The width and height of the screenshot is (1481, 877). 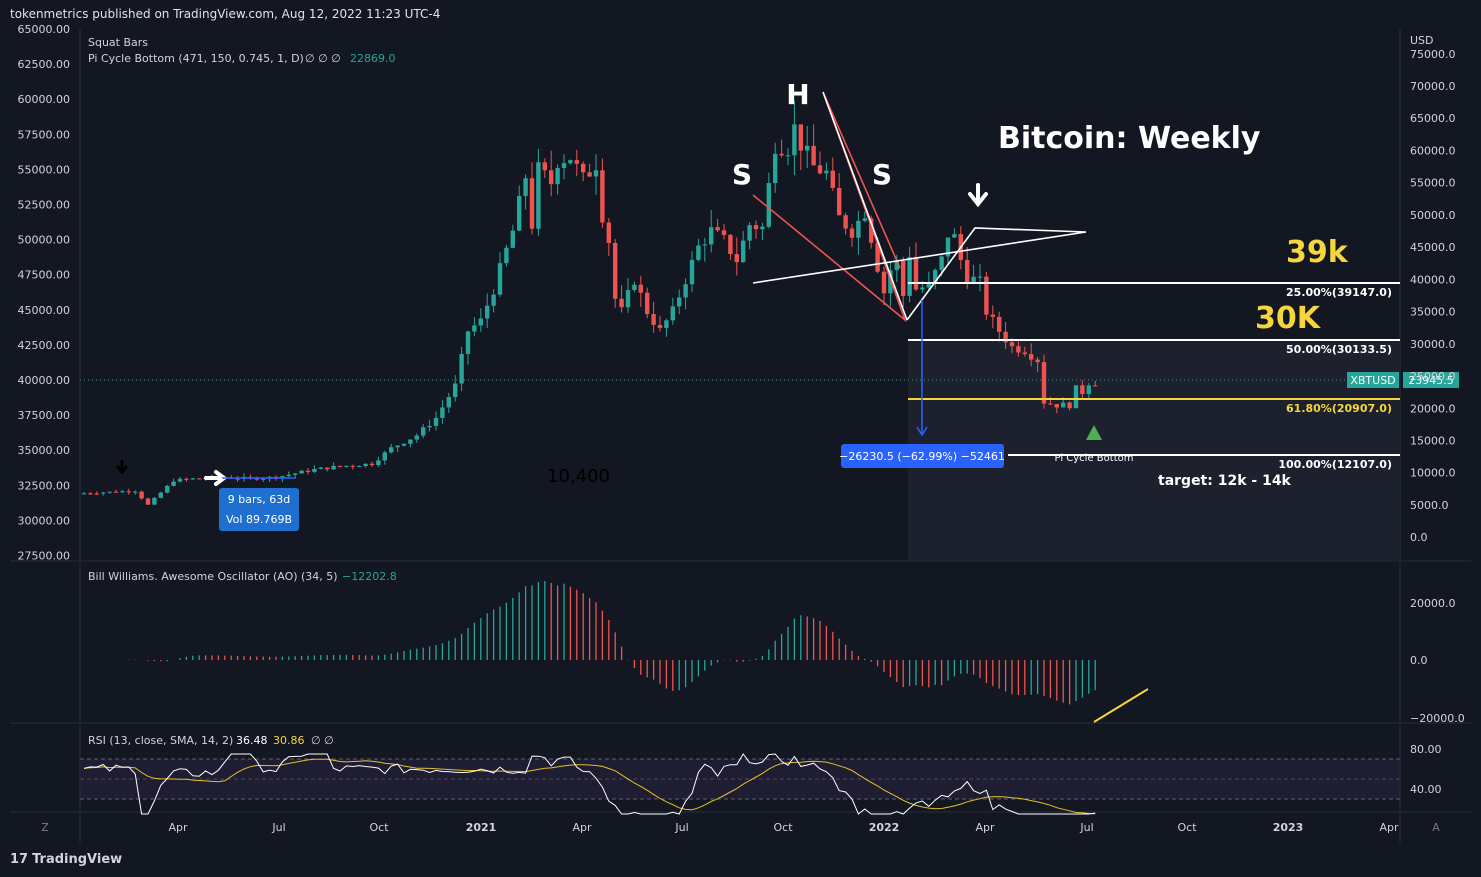 I want to click on x-axis-tick: 2022, so click(x=884, y=827).